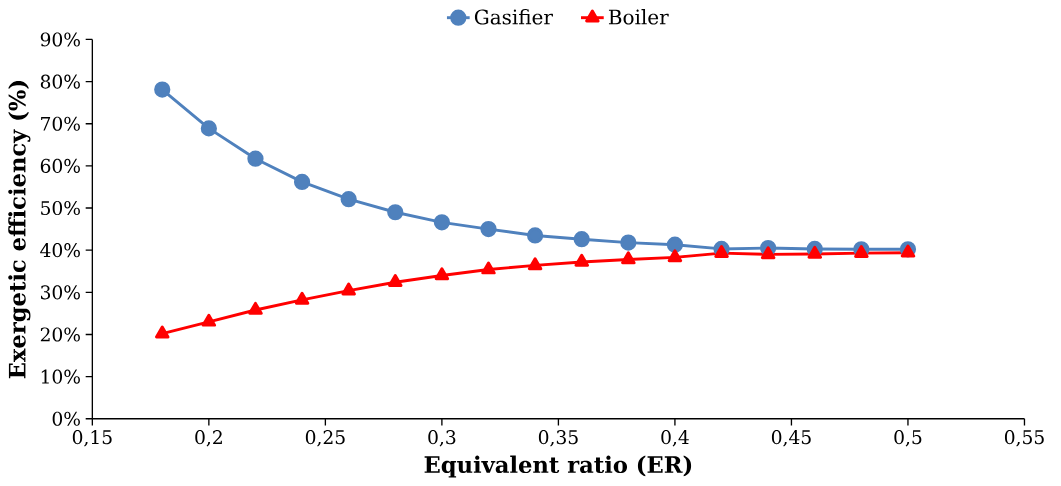 The width and height of the screenshot is (1061, 486). Describe the element at coordinates (60, 292) in the screenshot. I see `y-tick-label: 30%` at that location.